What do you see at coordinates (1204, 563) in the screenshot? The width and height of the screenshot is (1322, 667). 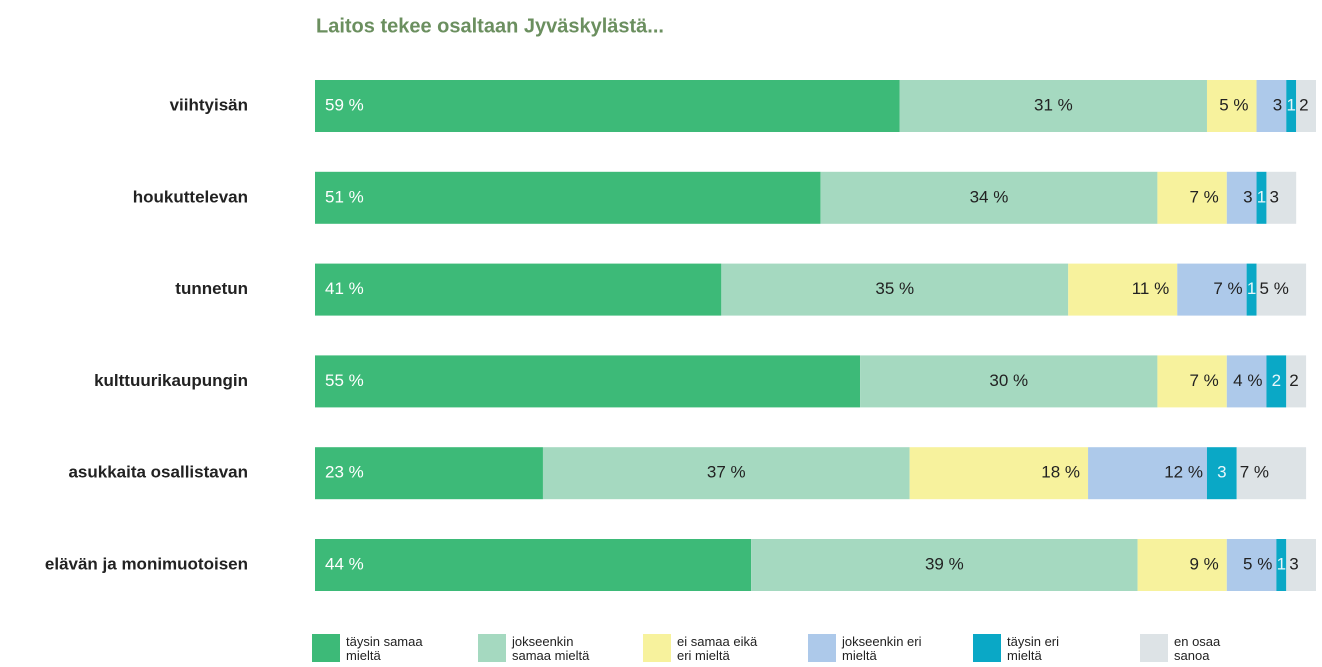 I see `value-label: 9 %` at bounding box center [1204, 563].